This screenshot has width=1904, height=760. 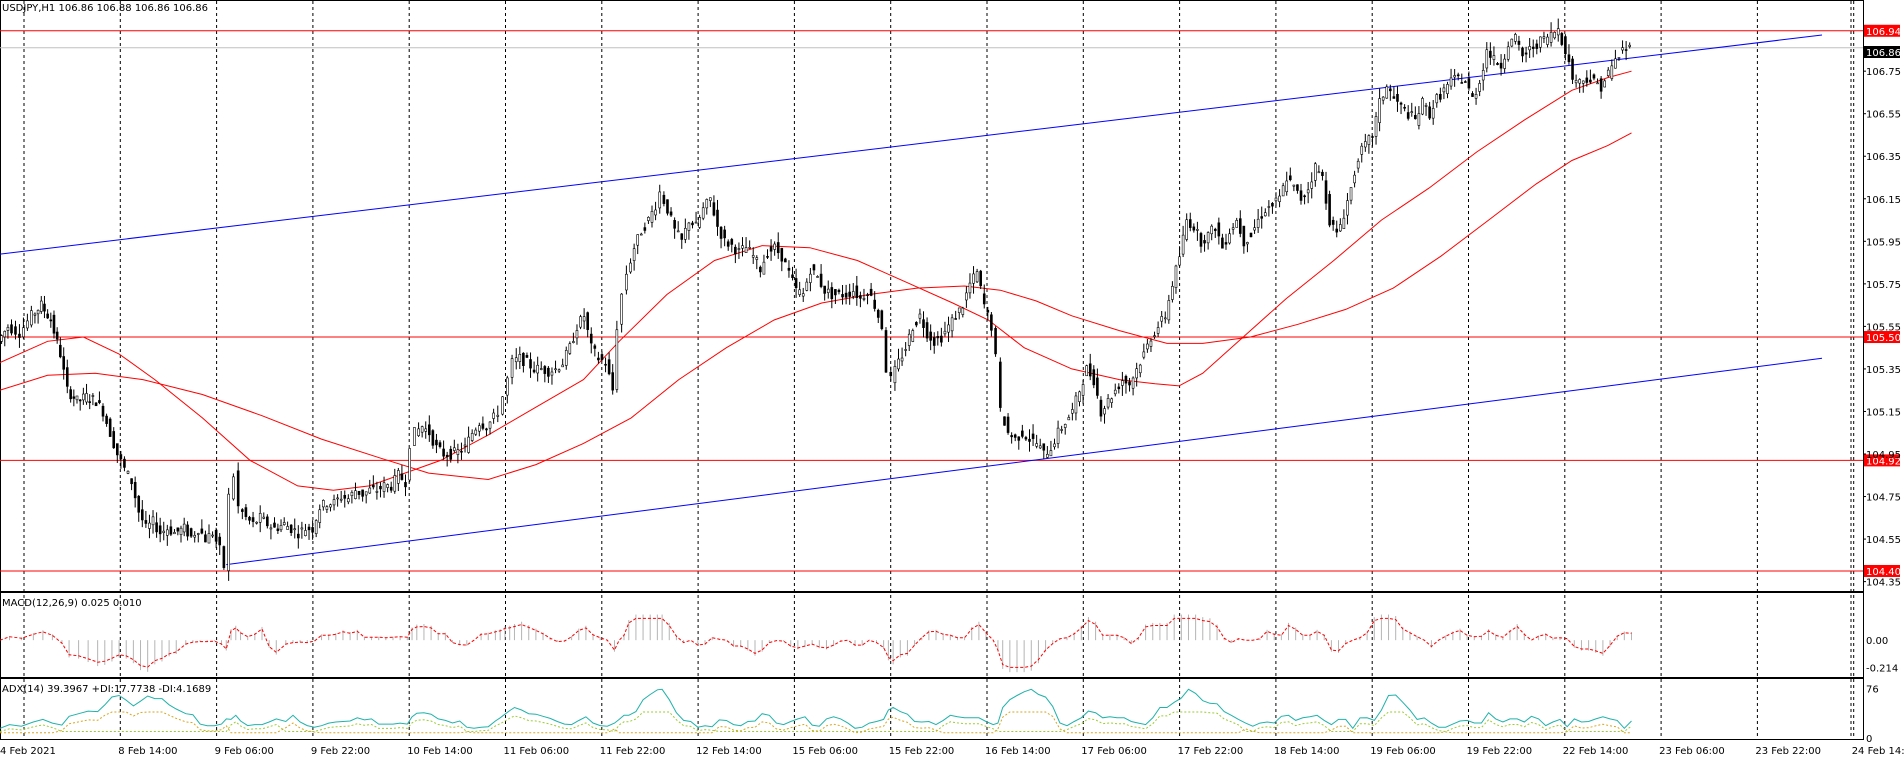 What do you see at coordinates (1114, 751) in the screenshot?
I see `time-label: 17 Feb 06:00` at bounding box center [1114, 751].